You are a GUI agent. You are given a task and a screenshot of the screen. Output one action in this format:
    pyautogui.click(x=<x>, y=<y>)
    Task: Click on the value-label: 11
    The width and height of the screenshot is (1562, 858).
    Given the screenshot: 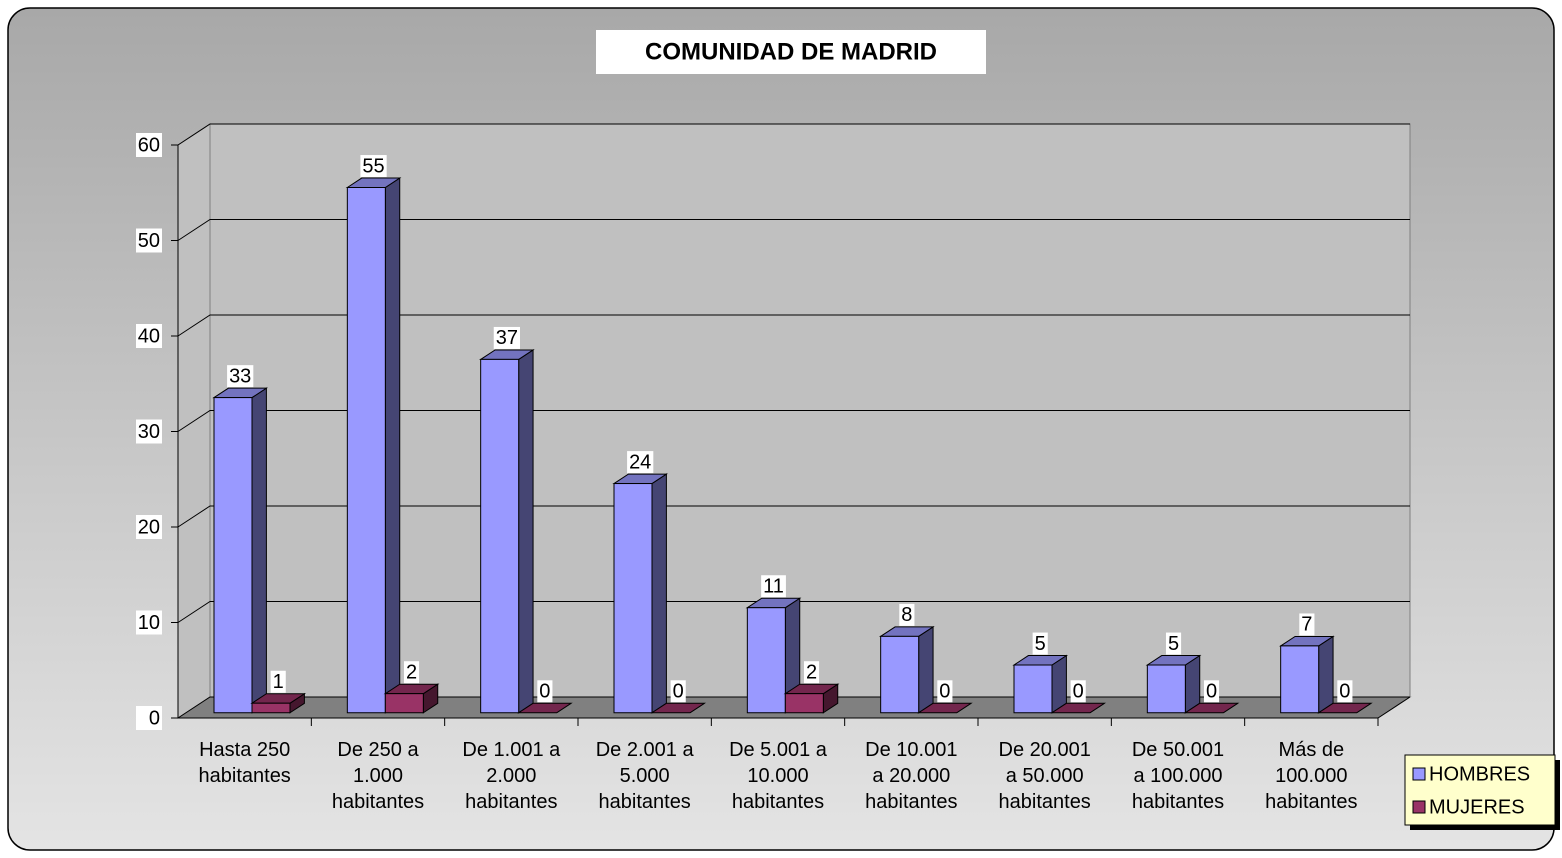 What is the action you would take?
    pyautogui.click(x=773, y=587)
    